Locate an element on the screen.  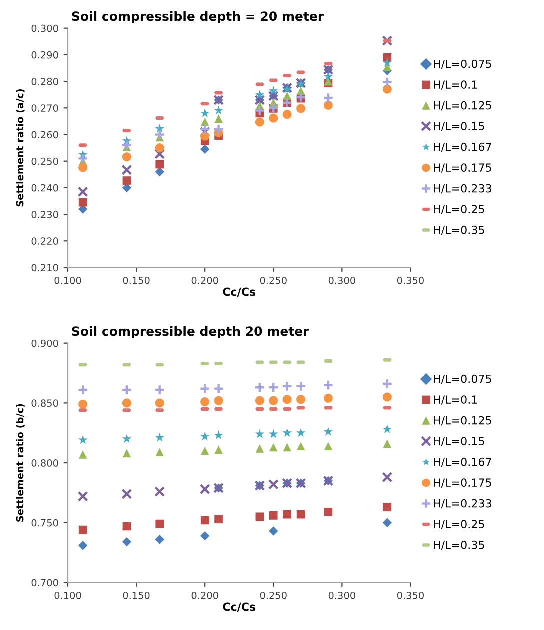
y-tick-label: 0.850 is located at coordinates (45, 404).